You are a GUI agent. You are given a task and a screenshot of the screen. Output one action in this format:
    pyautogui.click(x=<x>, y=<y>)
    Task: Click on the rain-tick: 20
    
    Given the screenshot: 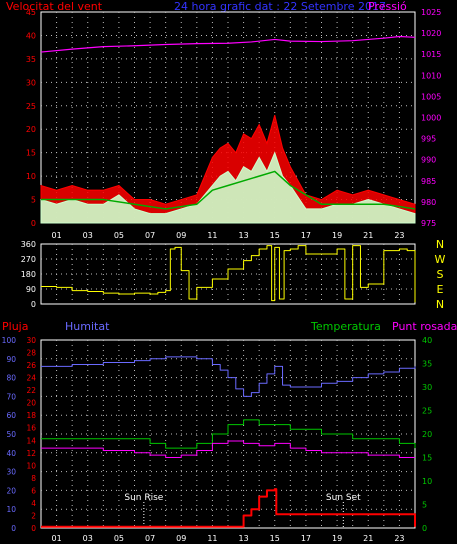 What is the action you would take?
    pyautogui.click(x=31, y=403)
    